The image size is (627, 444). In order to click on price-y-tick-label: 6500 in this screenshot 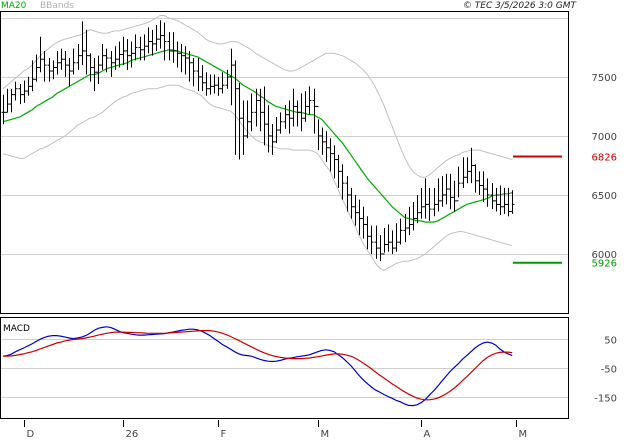, I will do `click(604, 196)`.